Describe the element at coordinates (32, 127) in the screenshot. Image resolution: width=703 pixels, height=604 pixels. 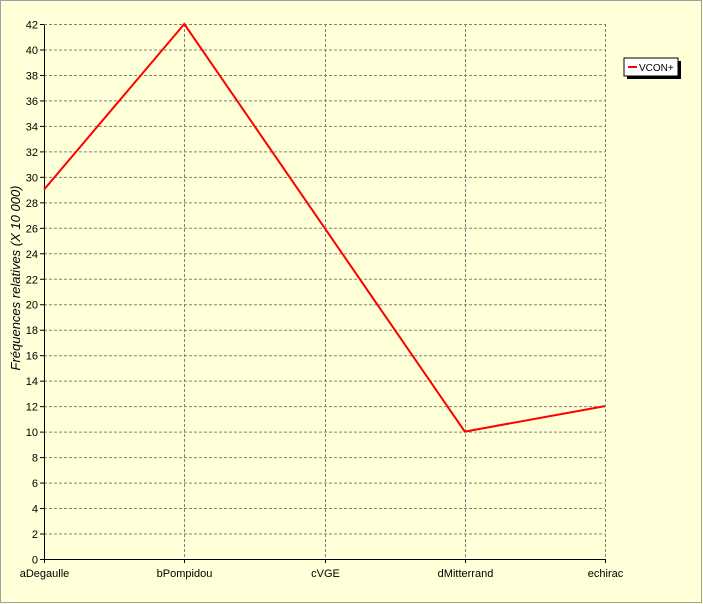
I see `y-tick-label: 34` at that location.